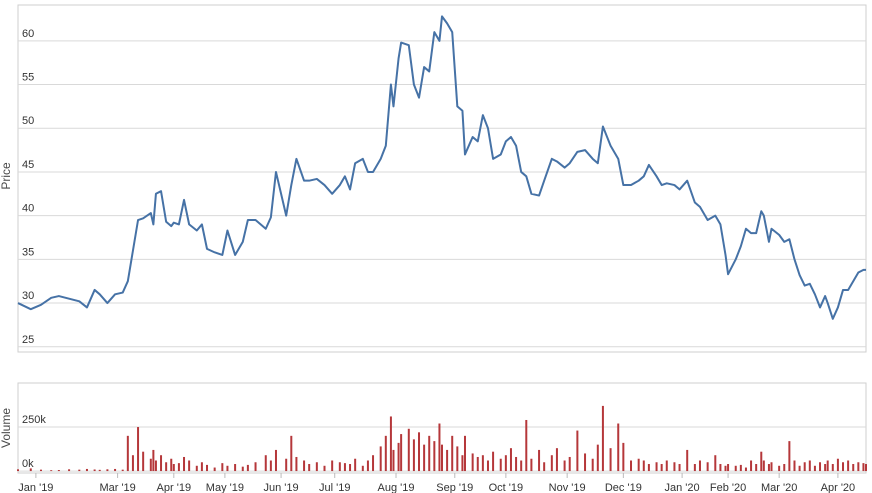 The width and height of the screenshot is (872, 493). I want to click on y-axis-title: Volume, so click(6, 428).